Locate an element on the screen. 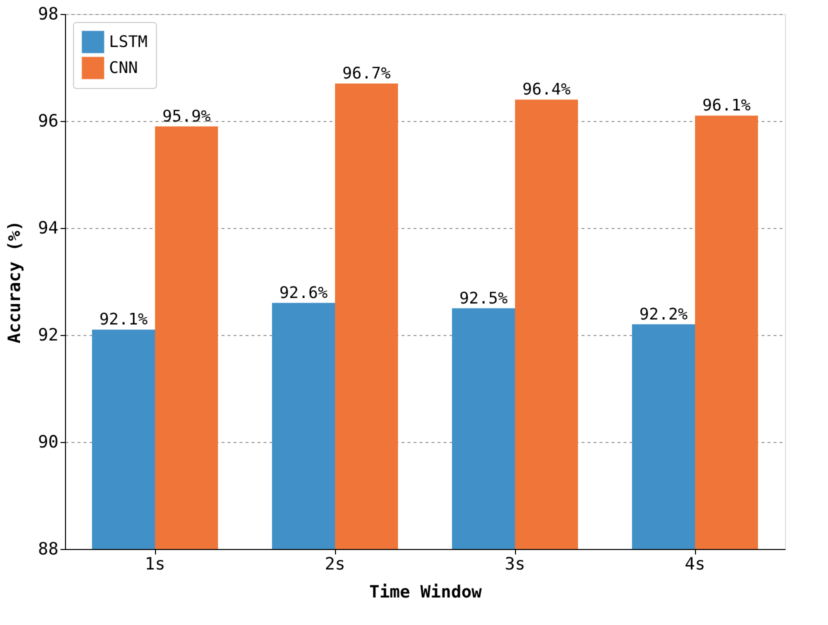 This screenshot has width=828, height=625. y-axis-title: Accuracy (%) is located at coordinates (15, 282).